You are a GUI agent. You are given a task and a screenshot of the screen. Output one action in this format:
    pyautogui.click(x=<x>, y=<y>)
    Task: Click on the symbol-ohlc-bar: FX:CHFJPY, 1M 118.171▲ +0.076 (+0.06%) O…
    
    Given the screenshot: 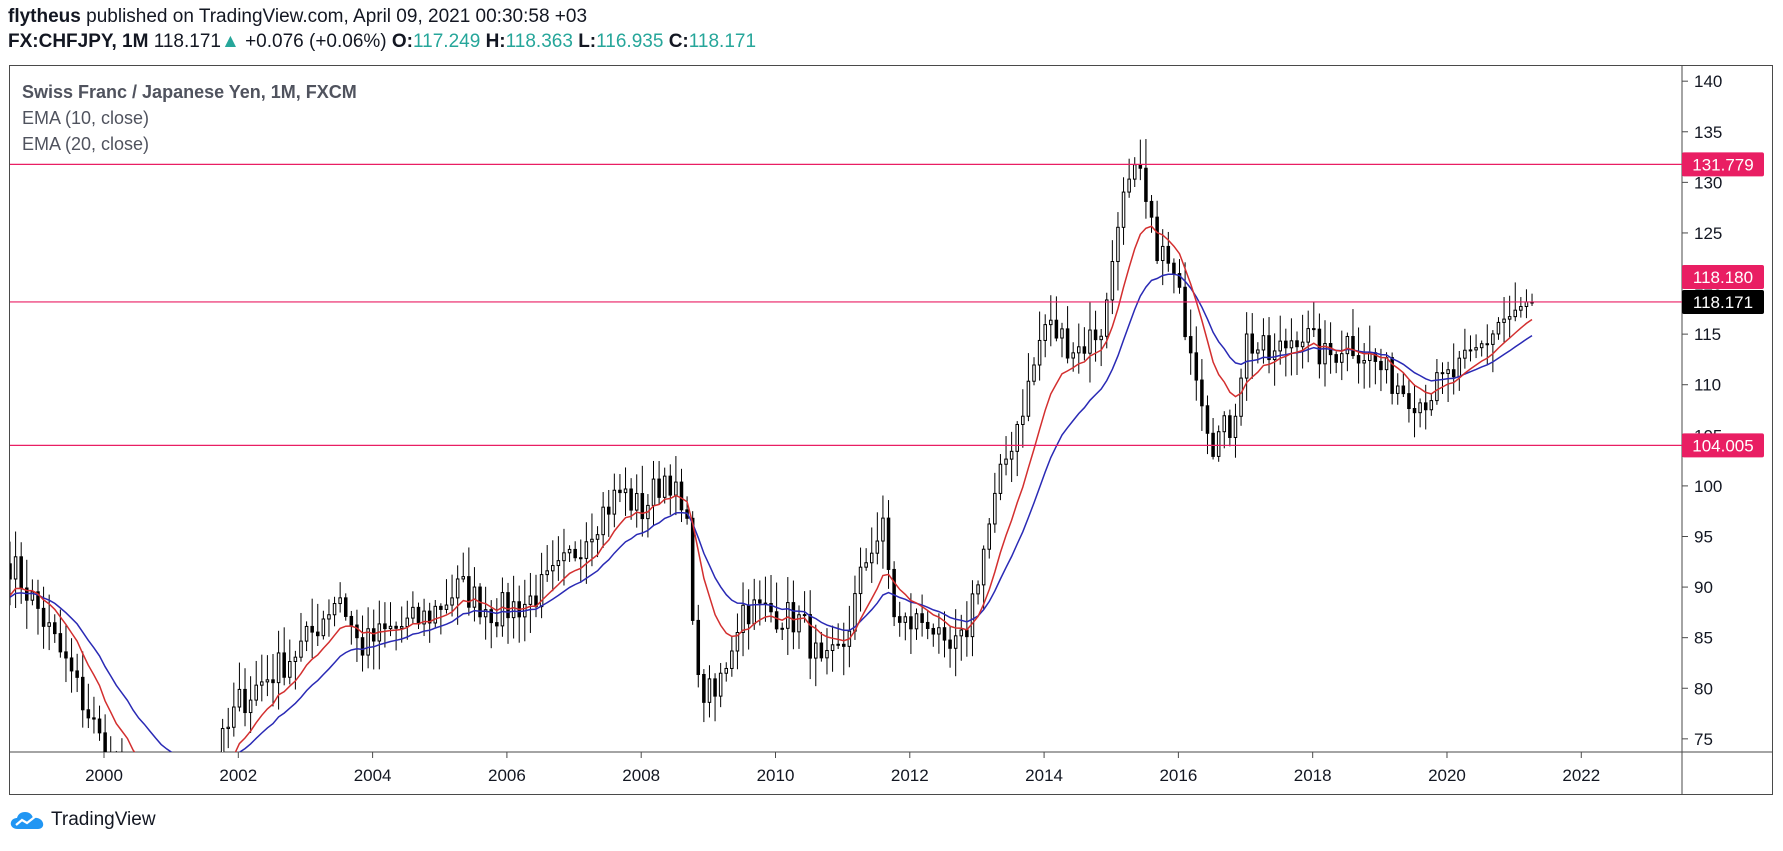 What is the action you would take?
    pyautogui.click(x=382, y=42)
    